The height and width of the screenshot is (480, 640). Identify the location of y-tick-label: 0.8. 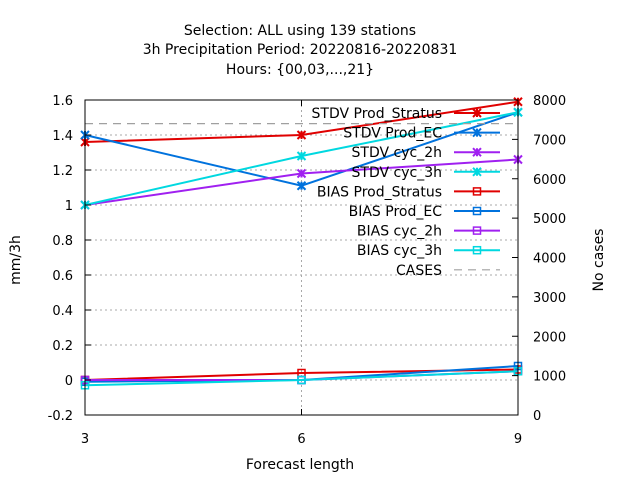
(62, 241).